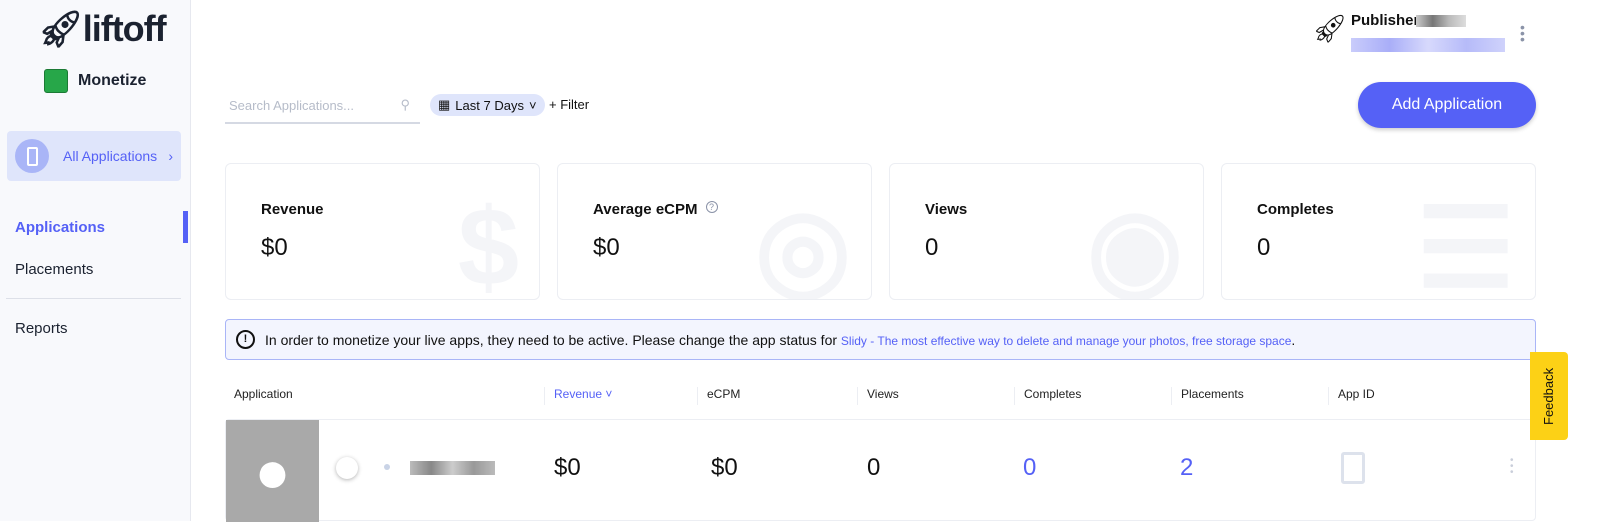  Describe the element at coordinates (718, 396) in the screenshot. I see `column-ecpm: eCPM` at that location.